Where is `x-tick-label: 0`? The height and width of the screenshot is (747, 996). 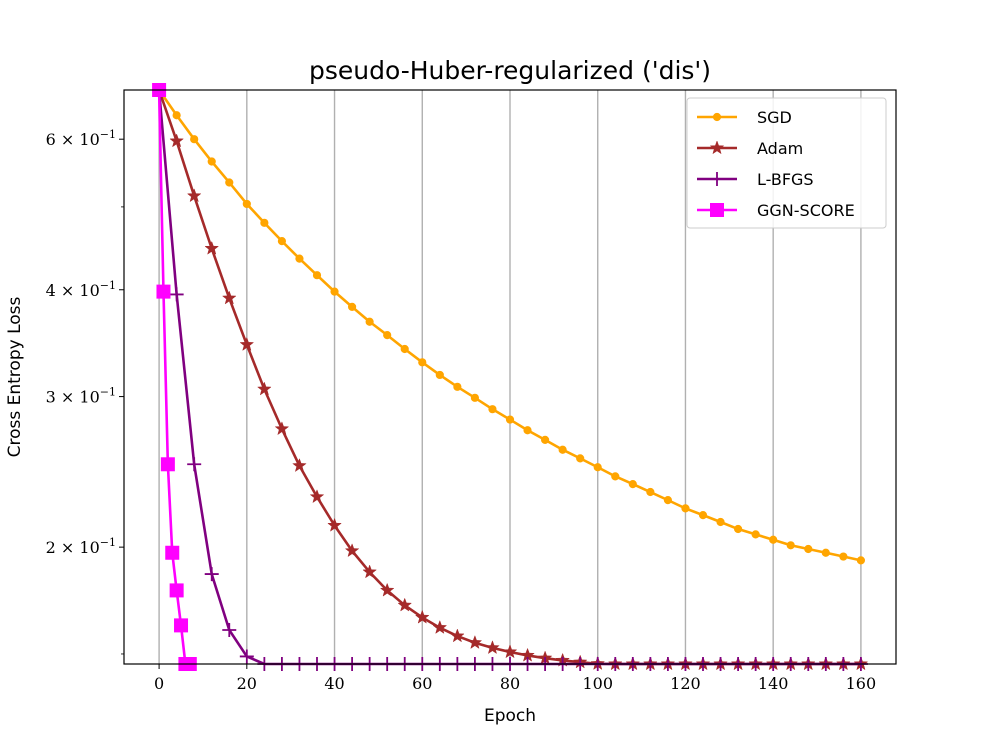 x-tick-label: 0 is located at coordinates (159, 683).